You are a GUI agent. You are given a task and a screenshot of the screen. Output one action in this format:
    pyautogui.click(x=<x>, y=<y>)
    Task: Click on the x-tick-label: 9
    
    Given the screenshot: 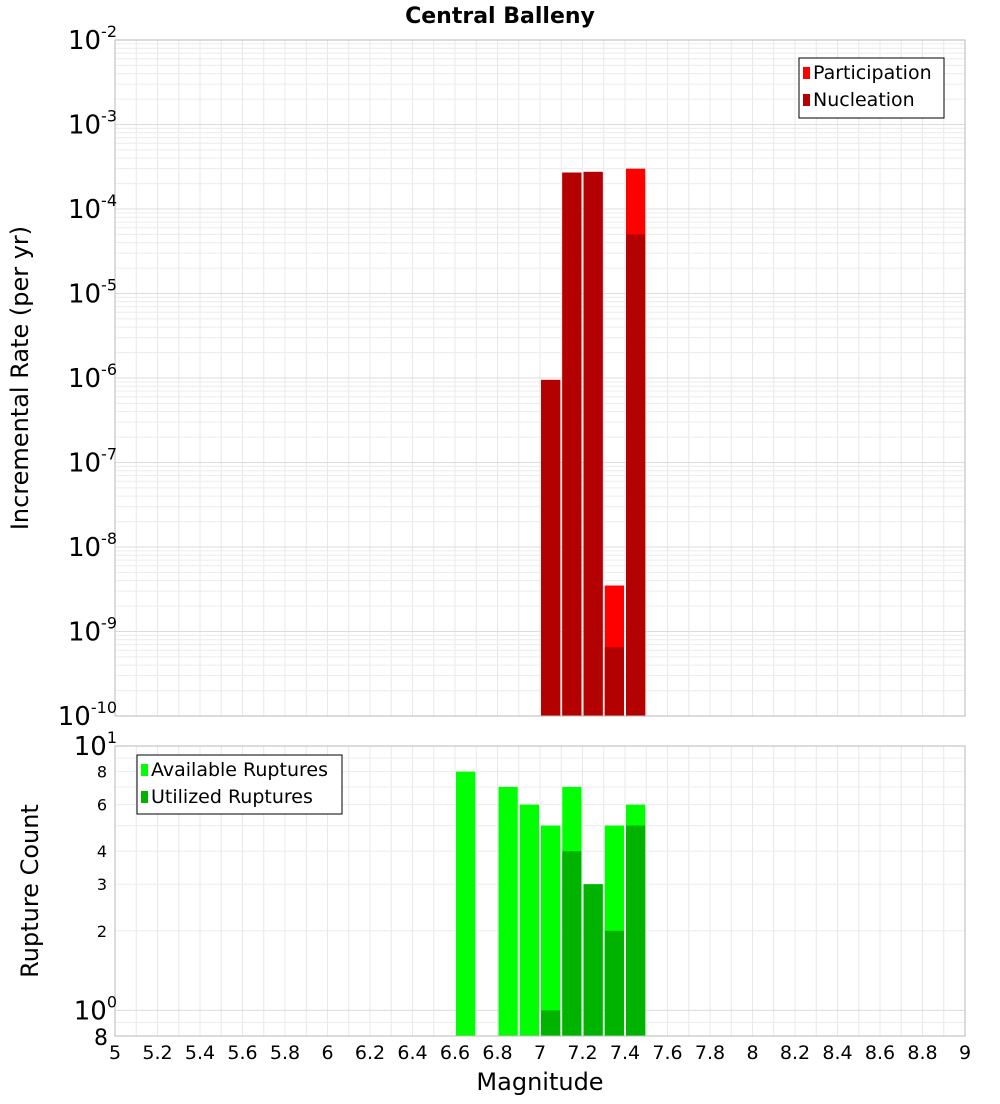 What is the action you would take?
    pyautogui.click(x=965, y=1053)
    